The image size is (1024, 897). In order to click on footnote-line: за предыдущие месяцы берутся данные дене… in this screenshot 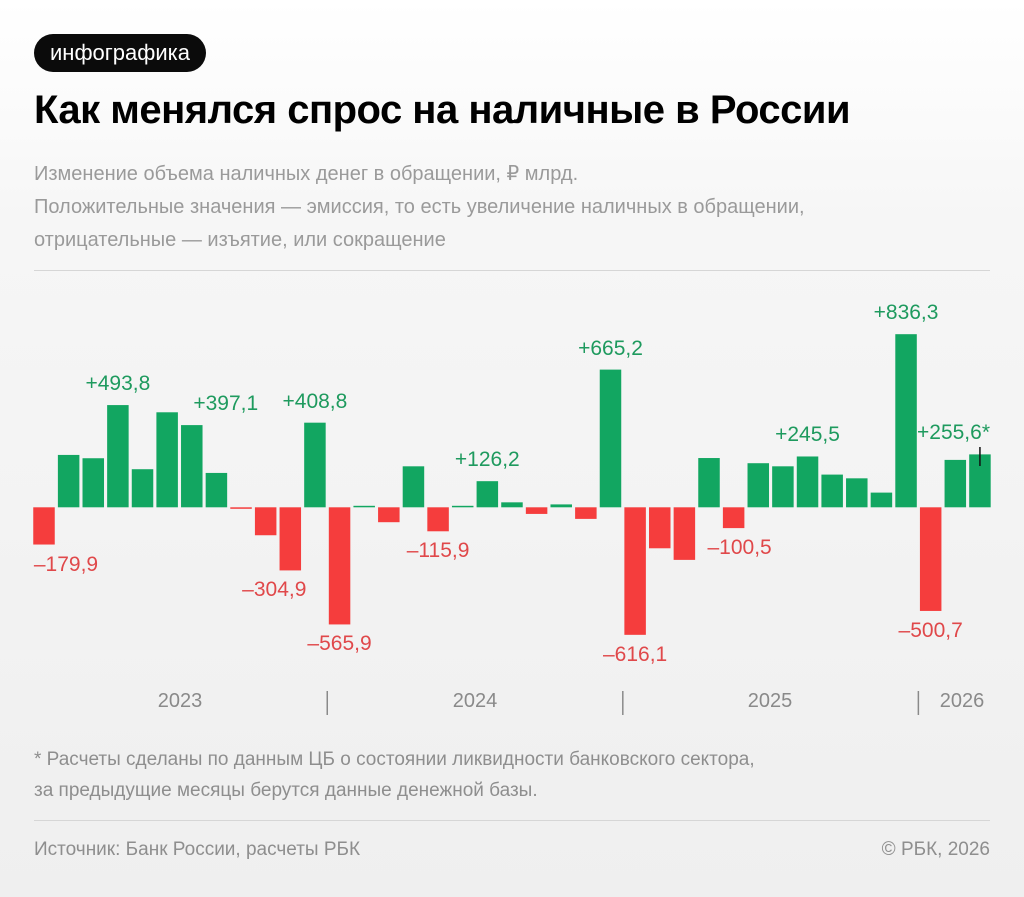, I will do `click(286, 790)`.